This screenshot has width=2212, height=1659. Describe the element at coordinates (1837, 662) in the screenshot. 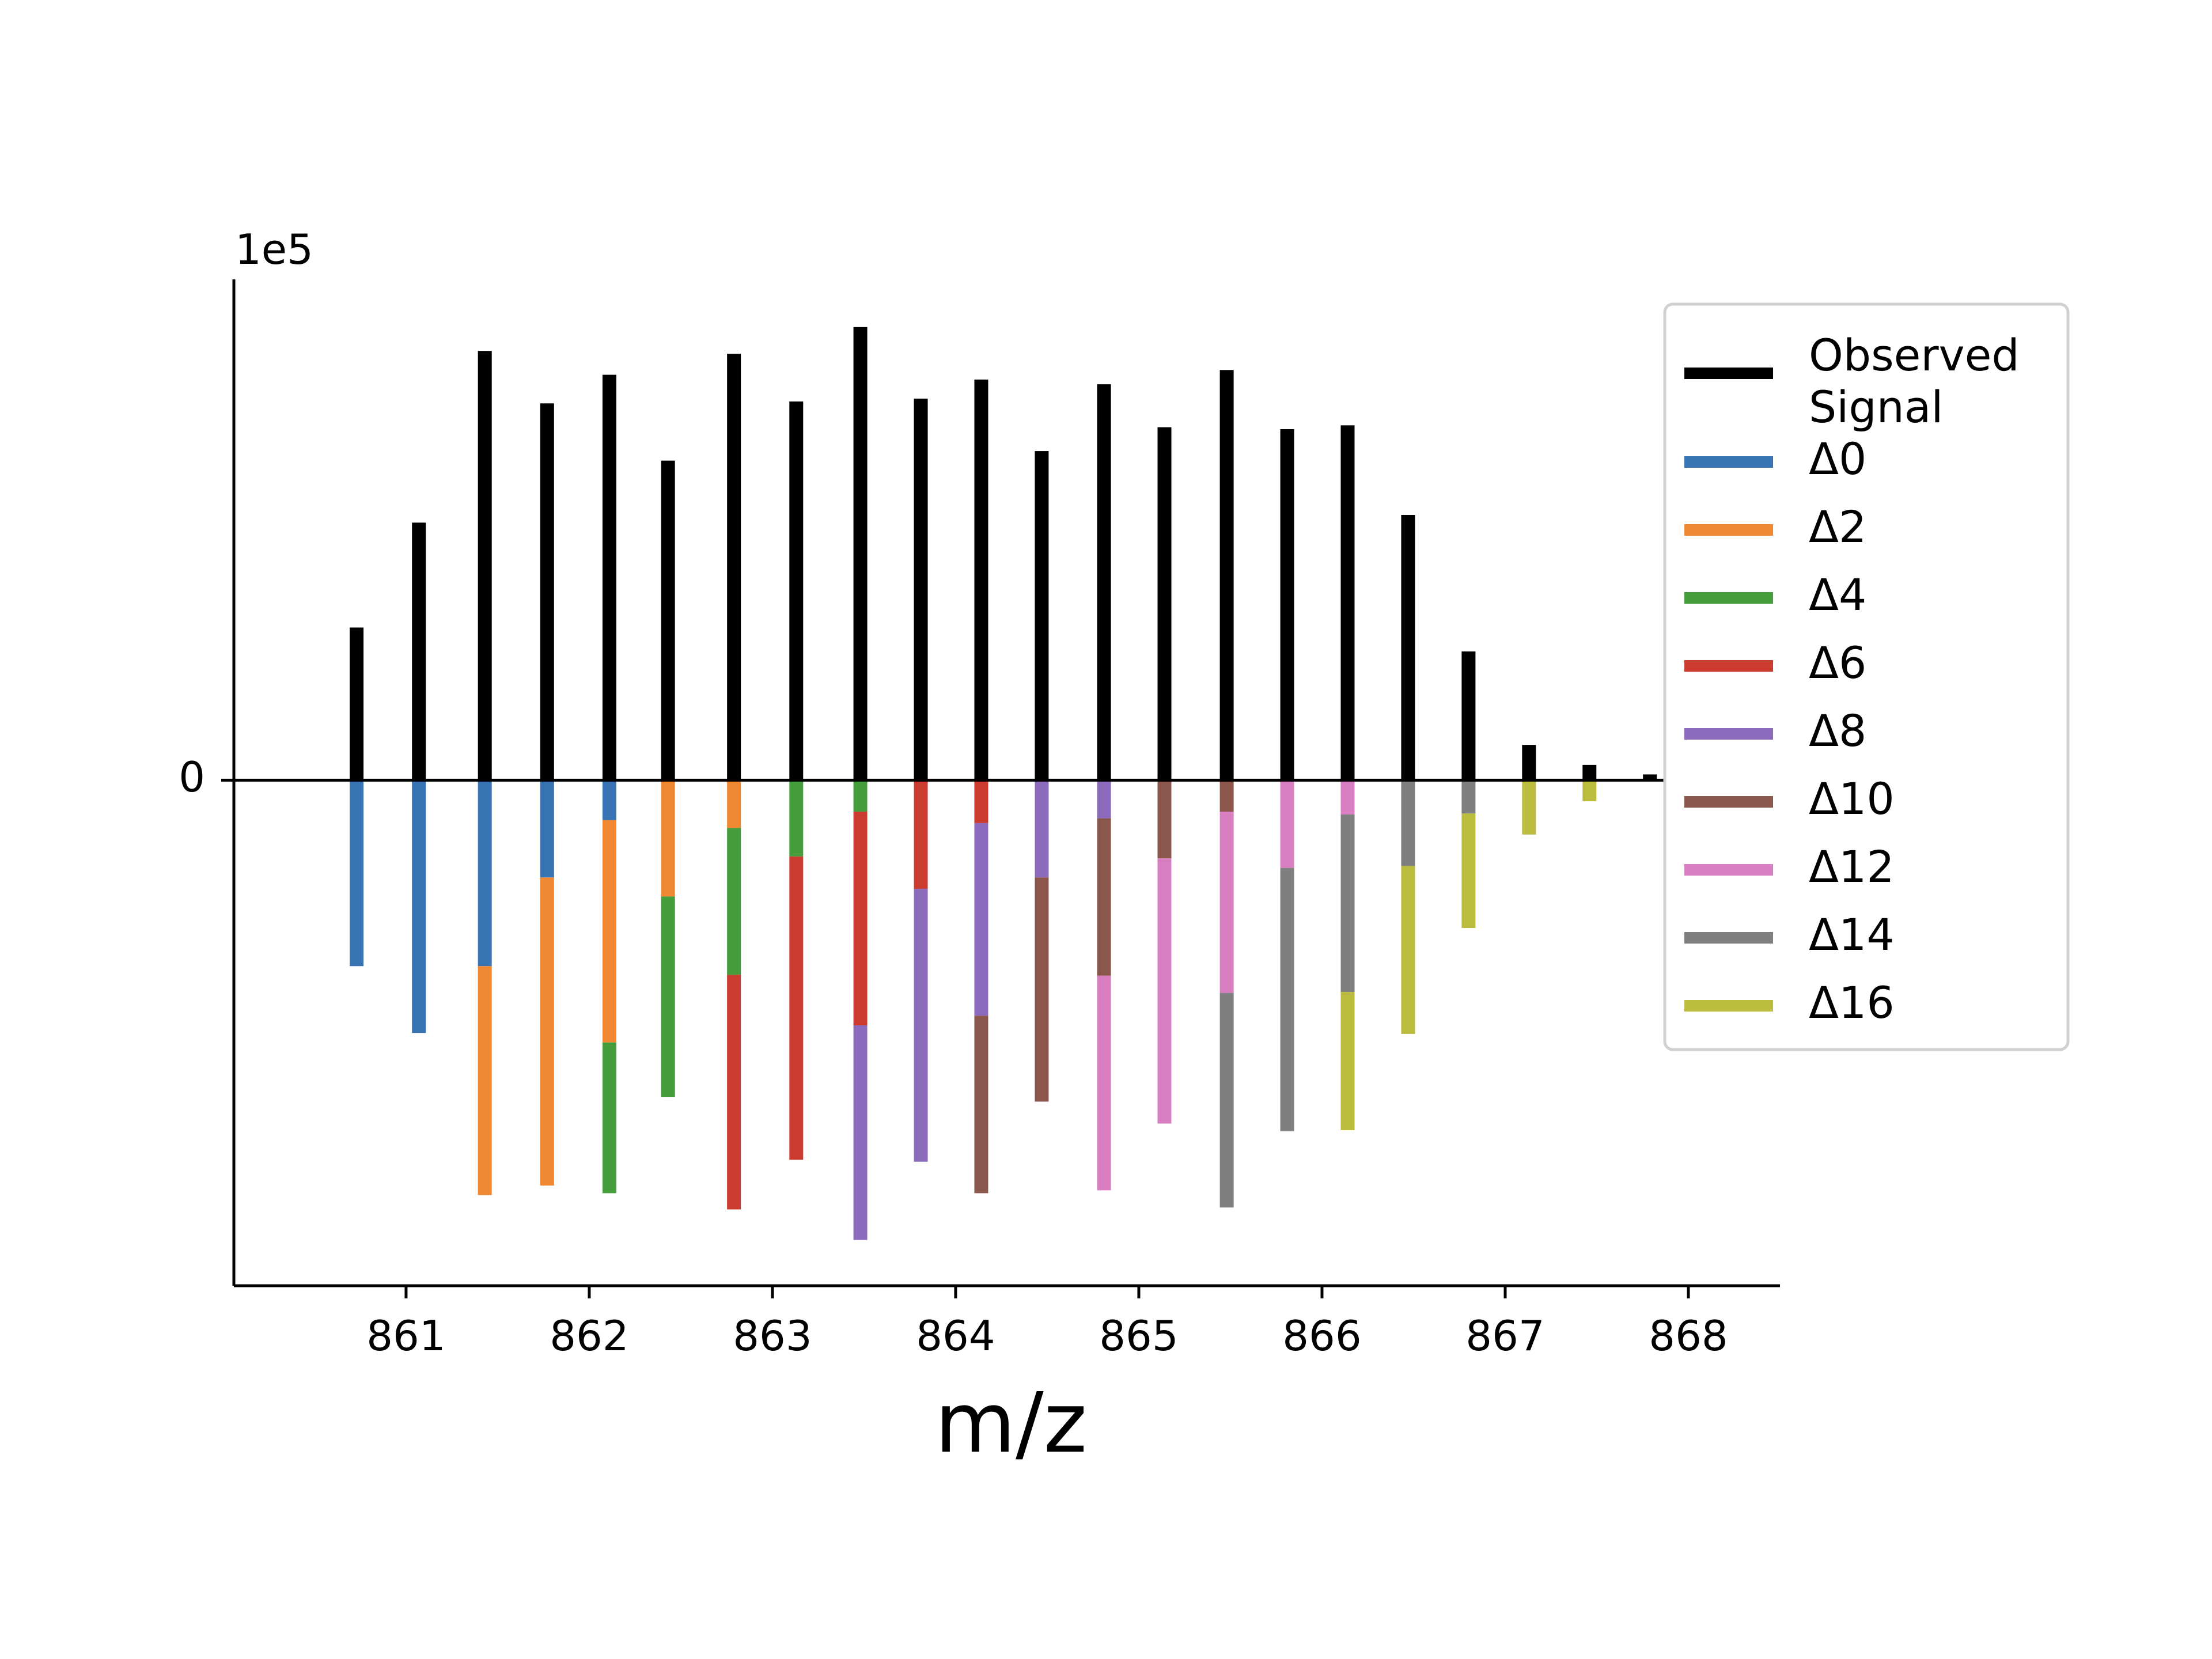

I see `legend-label-delta6: Δ6` at that location.